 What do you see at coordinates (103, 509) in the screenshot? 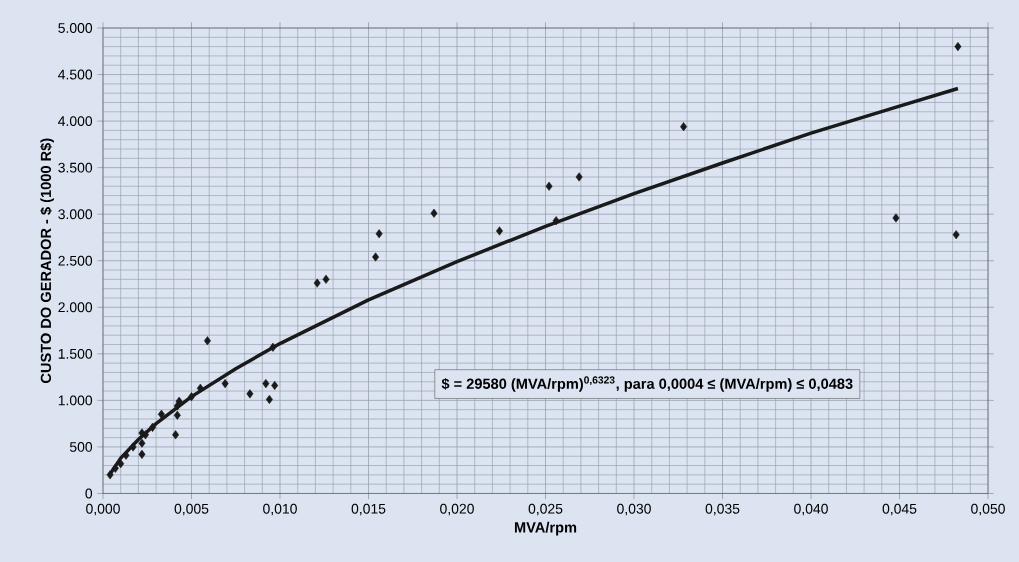
I see `x-tick-label: 0,000` at bounding box center [103, 509].